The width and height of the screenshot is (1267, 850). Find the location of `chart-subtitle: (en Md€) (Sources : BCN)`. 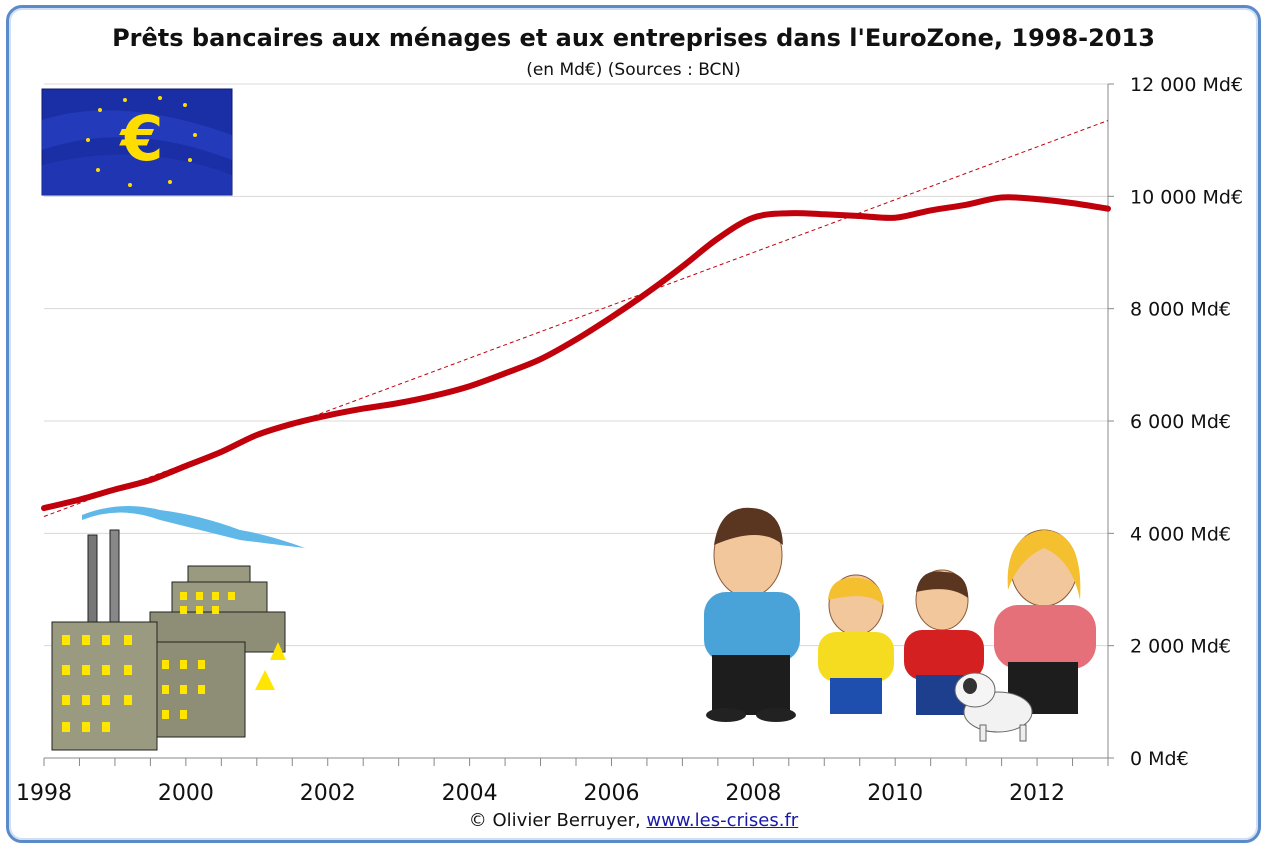

chart-subtitle: (en Md€) (Sources : BCN) is located at coordinates (633, 70).